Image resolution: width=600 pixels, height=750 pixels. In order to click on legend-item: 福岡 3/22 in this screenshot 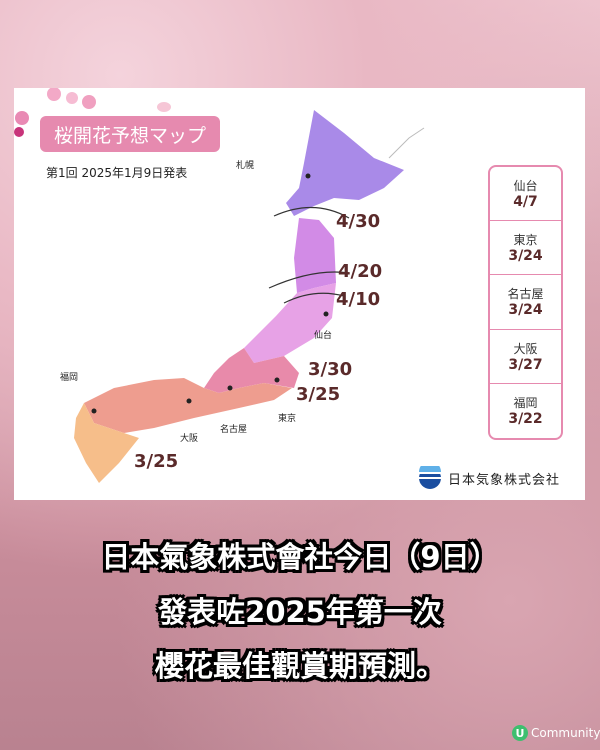, I will do `click(525, 411)`.